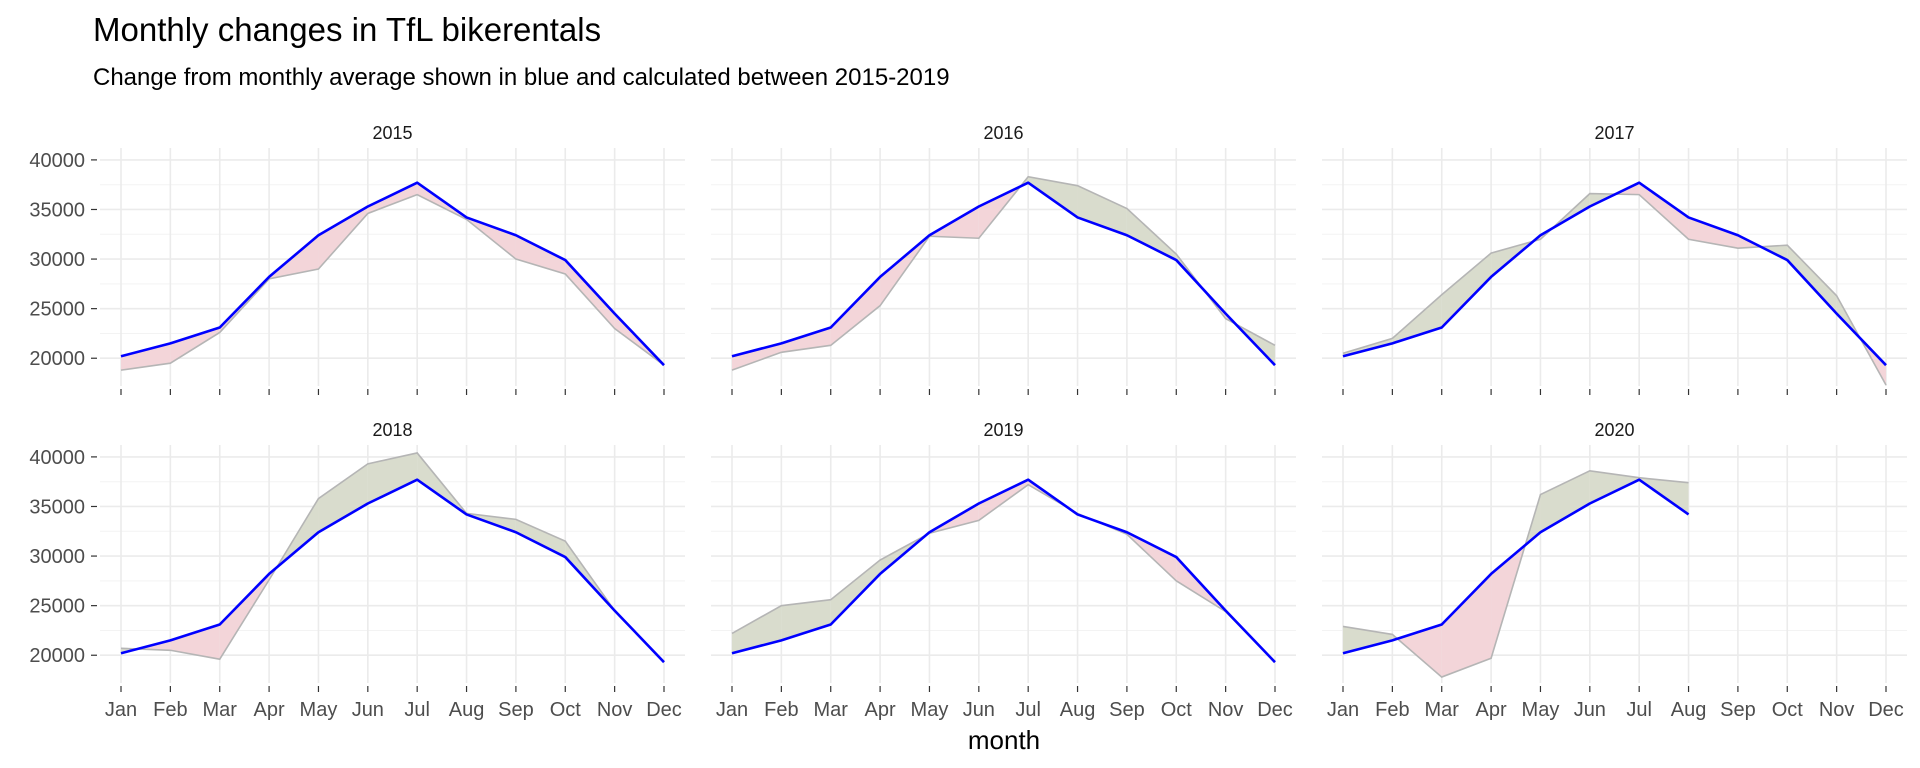 The width and height of the screenshot is (1920, 768). What do you see at coordinates (347, 29) in the screenshot?
I see `chart-title: Monthly changes in TfL bikerentals` at bounding box center [347, 29].